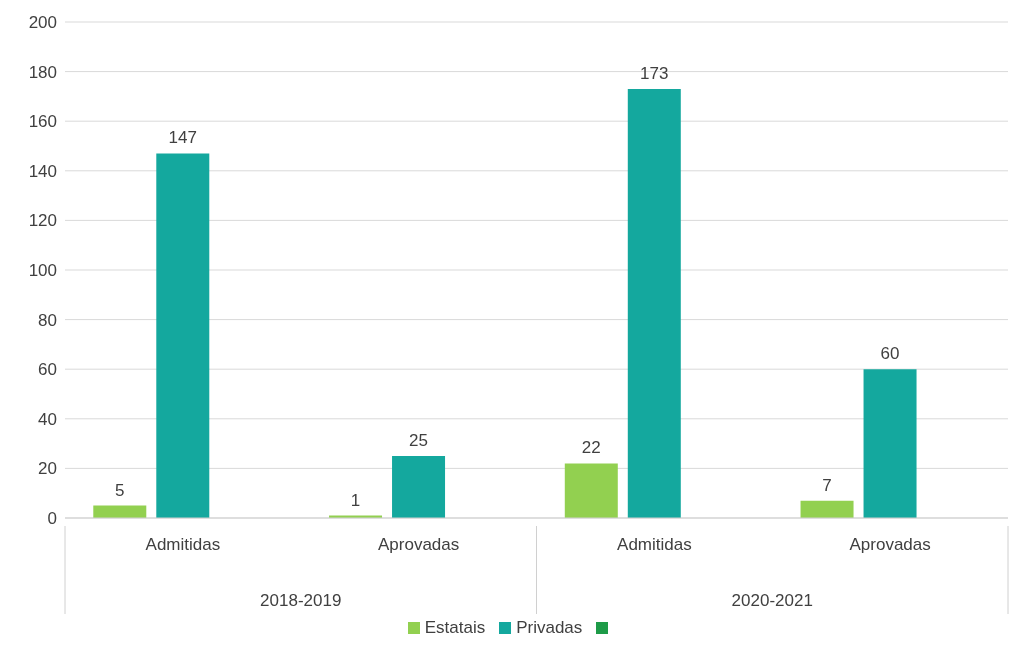  I want to click on y-tick-label: 140, so click(42, 171).